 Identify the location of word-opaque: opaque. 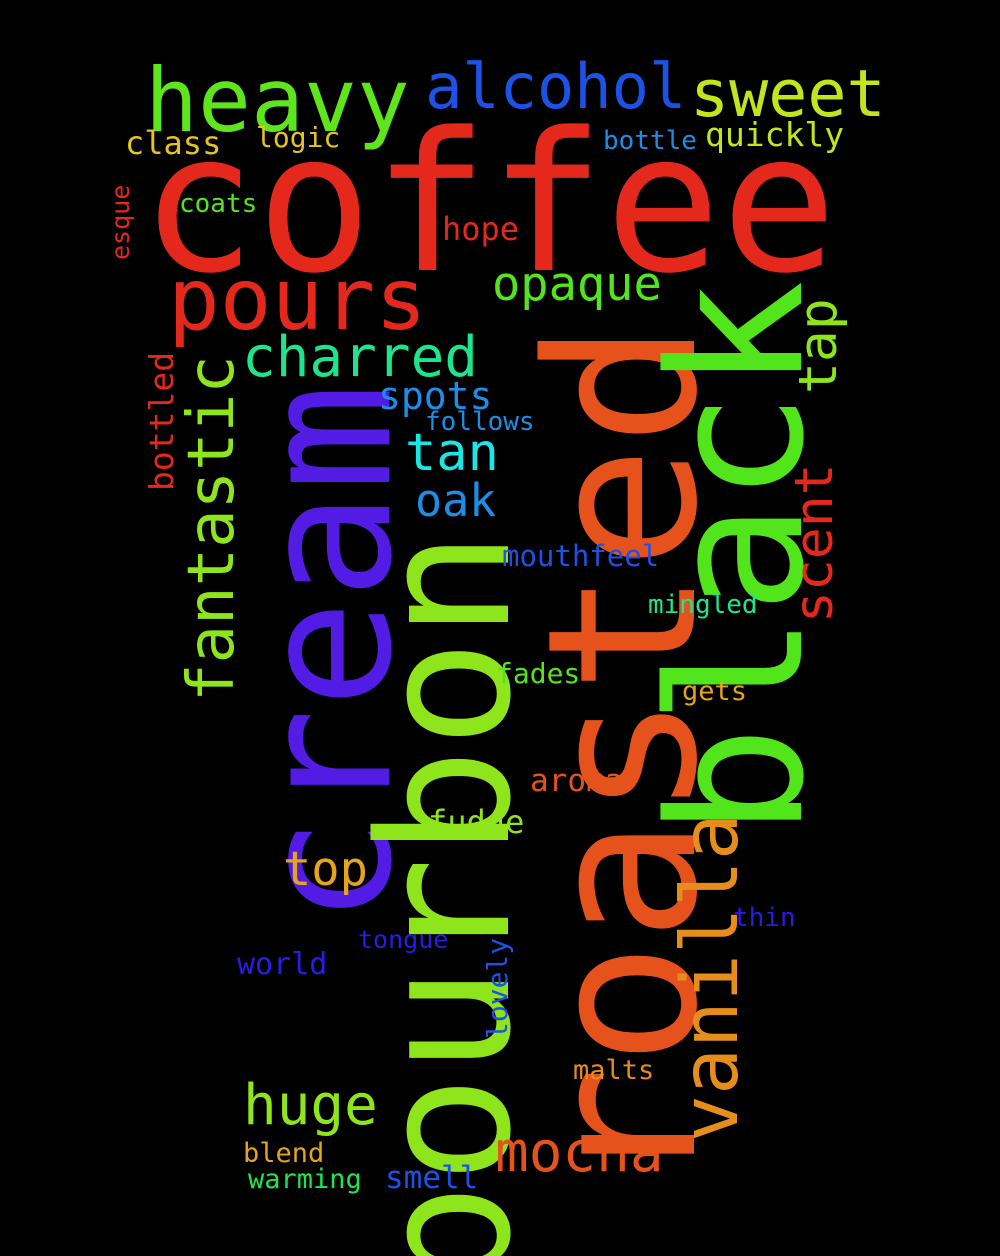
(577, 284).